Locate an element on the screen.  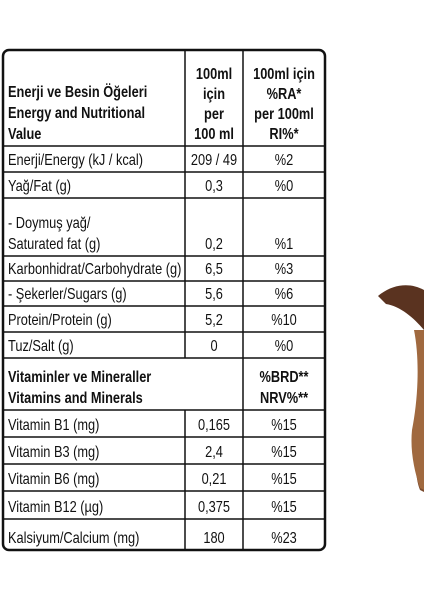
header-text: 100ml is located at coordinates (214, 75).